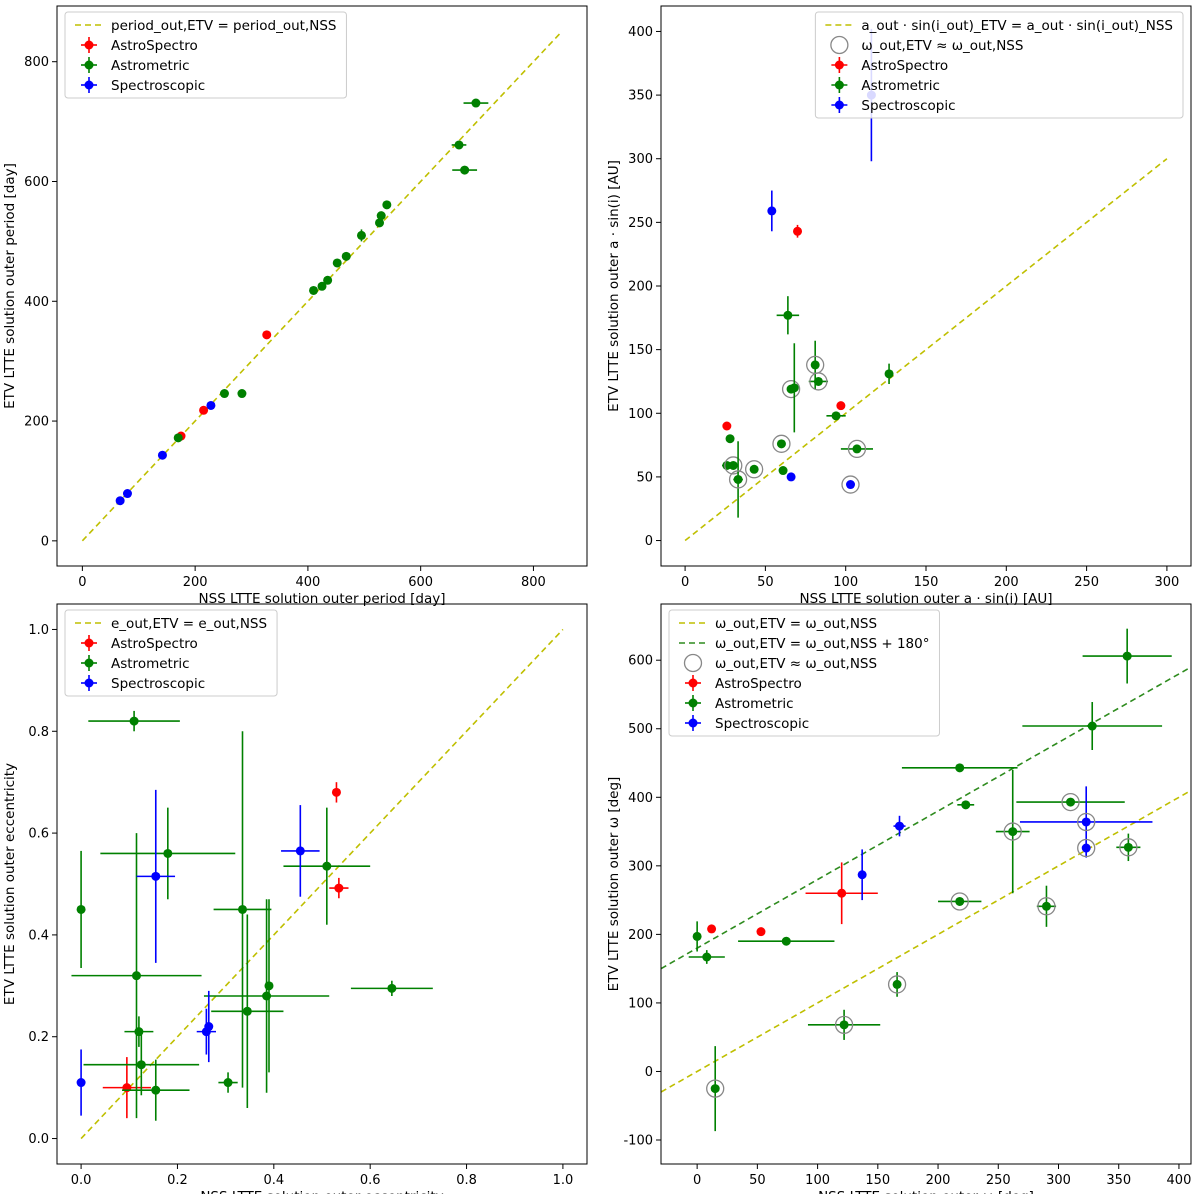 The width and height of the screenshot is (1200, 1194). I want to click on y-axis-label: ETV LTTE solution outer eccentricity, so click(10, 884).